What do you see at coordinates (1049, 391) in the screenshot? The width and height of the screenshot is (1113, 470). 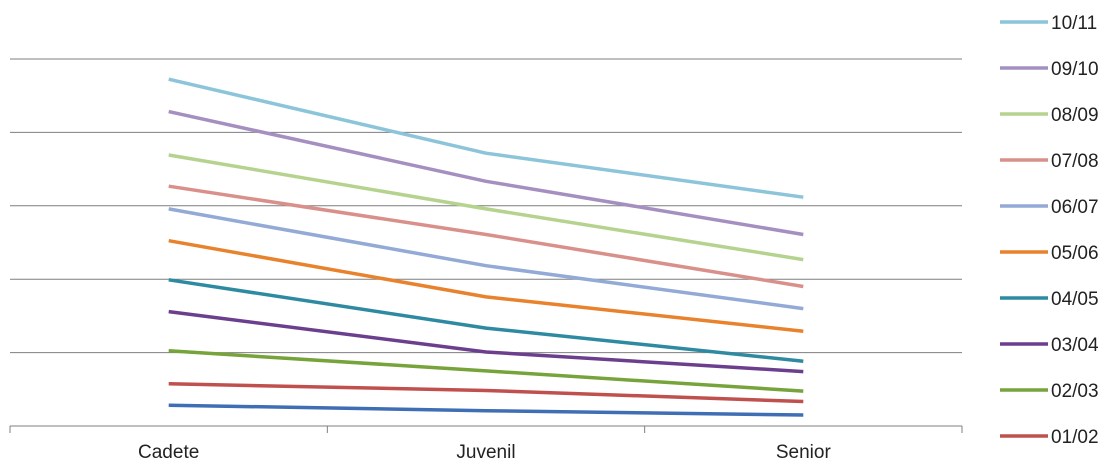 I see `legend-item: 02/03` at bounding box center [1049, 391].